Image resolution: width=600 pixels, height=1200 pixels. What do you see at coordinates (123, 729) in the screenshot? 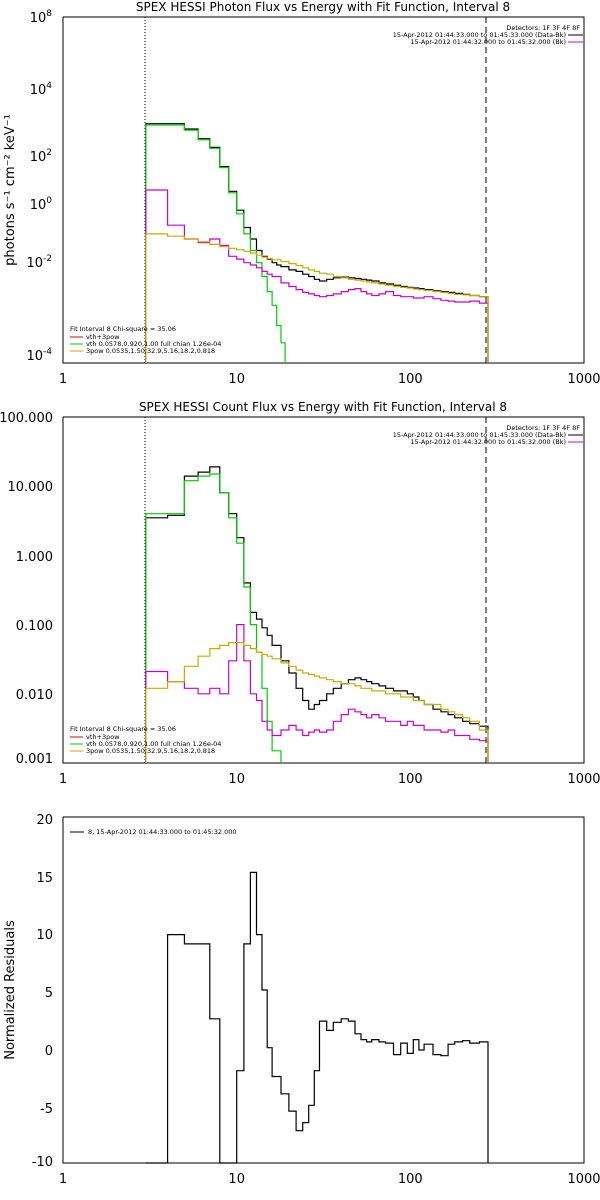
I see `count-fit-info: Fit Interval 8 Chi-square = 35.06` at bounding box center [123, 729].